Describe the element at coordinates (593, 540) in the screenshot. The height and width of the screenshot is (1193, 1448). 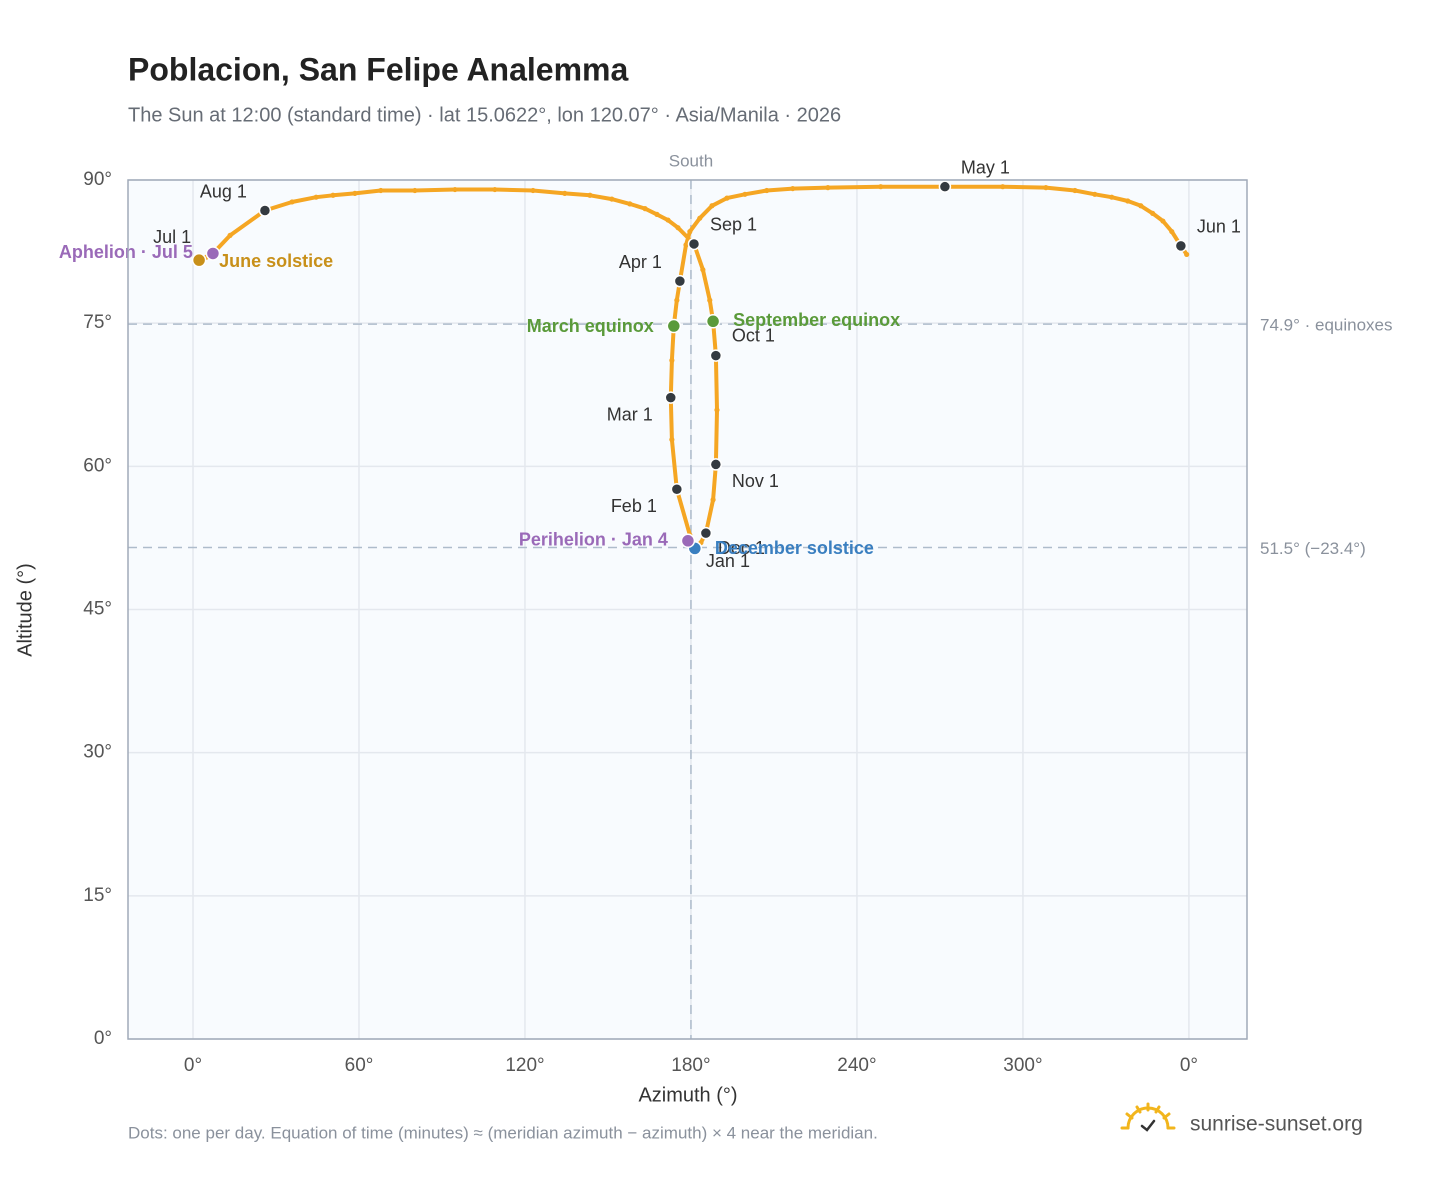
I see `event-label: Perihelion · Jan 4` at that location.